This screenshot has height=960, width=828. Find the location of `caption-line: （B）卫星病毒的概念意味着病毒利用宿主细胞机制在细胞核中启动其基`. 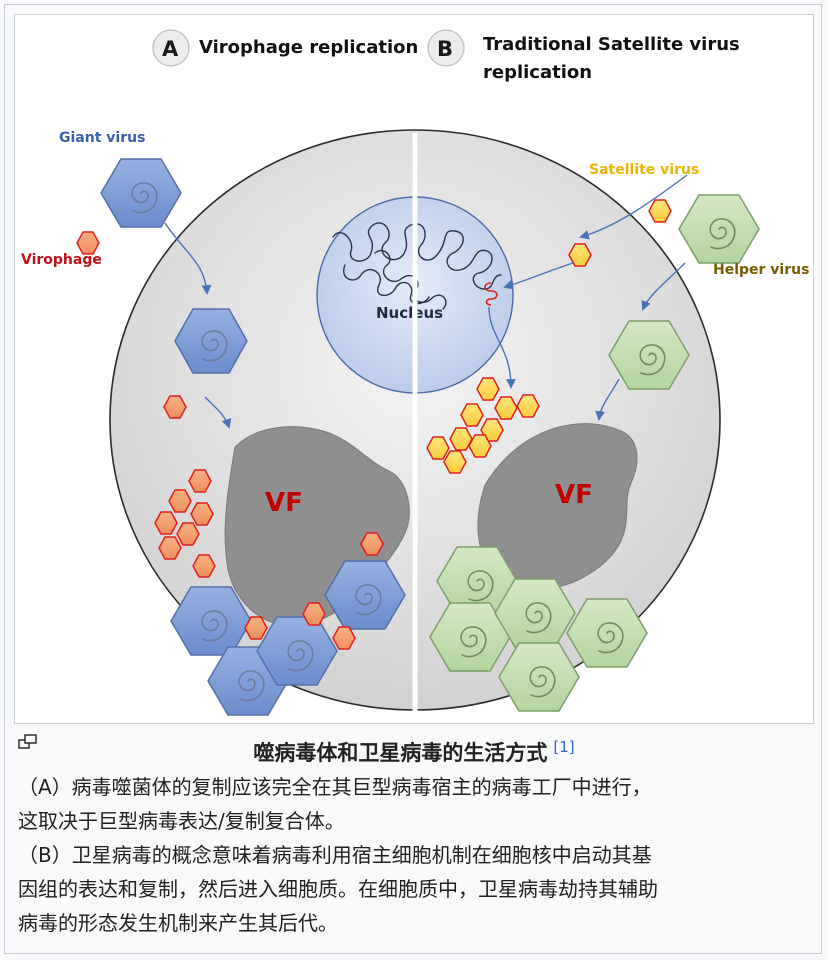

caption-line: （B）卫星病毒的概念意味着病毒利用宿主细胞机制在细胞核中启动其基 is located at coordinates (335, 855).